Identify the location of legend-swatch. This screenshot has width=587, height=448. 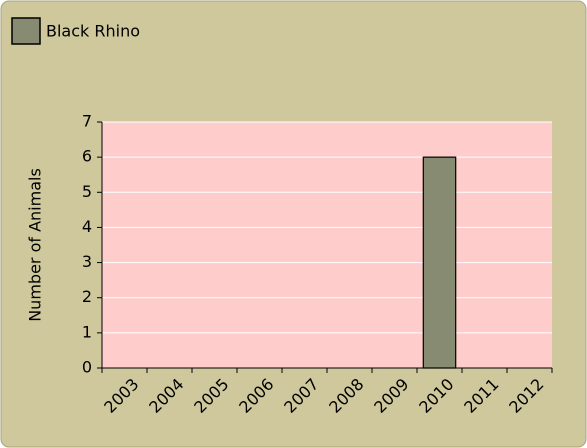
(26, 31).